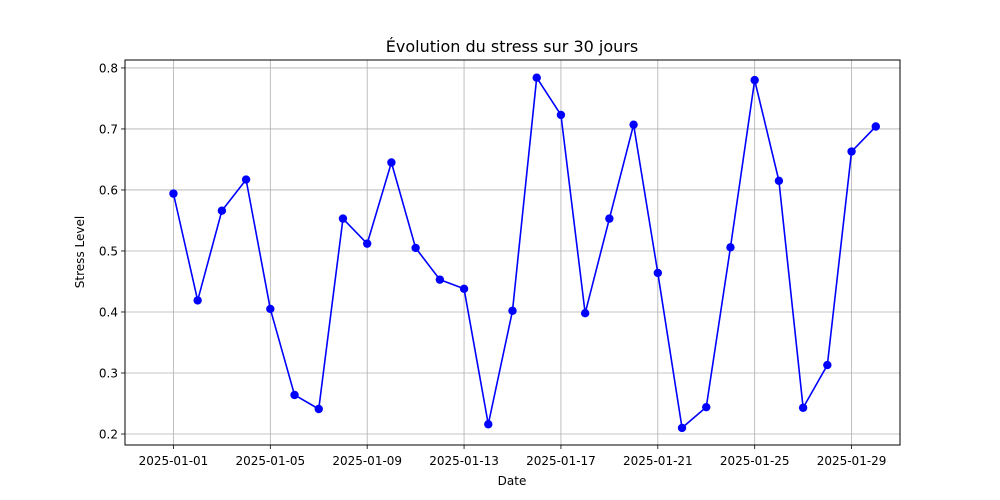  Describe the element at coordinates (108, 374) in the screenshot. I see `y-tick-label: 0.3` at that location.